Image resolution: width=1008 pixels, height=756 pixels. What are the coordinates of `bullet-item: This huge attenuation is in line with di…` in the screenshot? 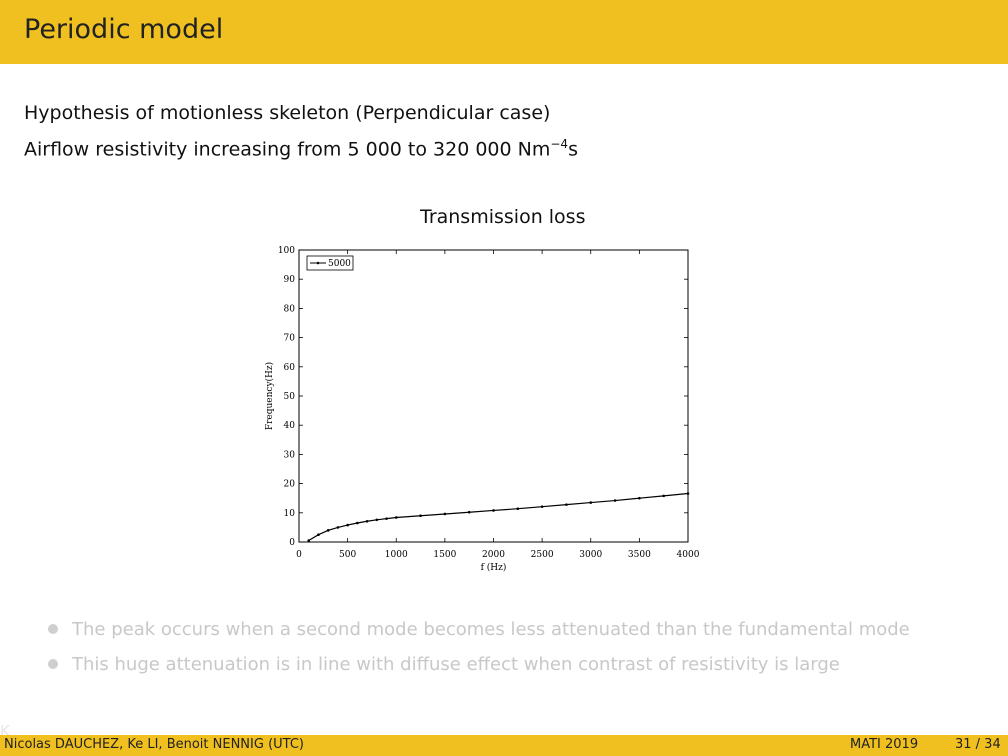 It's located at (479, 668).